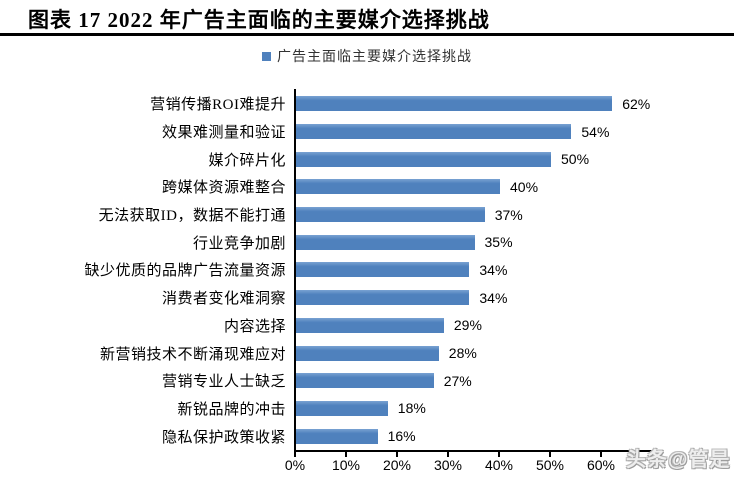  I want to click on value-label: 40%, so click(524, 186).